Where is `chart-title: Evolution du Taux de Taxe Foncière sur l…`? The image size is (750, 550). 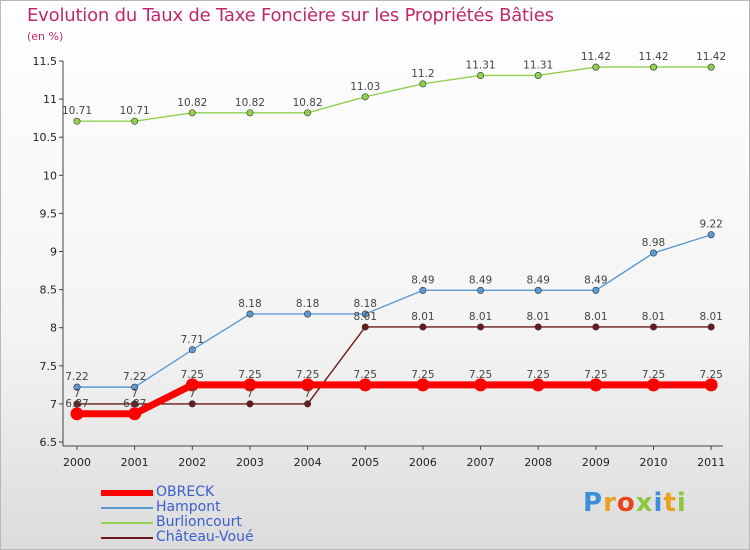 chart-title: Evolution du Taux de Taxe Foncière sur l… is located at coordinates (290, 15).